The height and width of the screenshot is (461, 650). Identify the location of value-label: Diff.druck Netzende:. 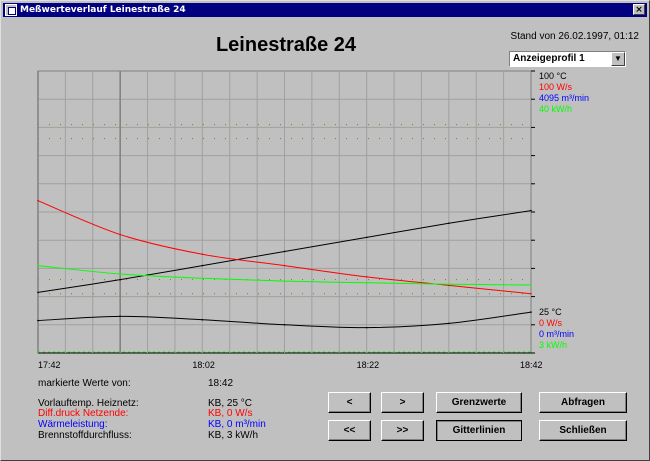
(83, 413).